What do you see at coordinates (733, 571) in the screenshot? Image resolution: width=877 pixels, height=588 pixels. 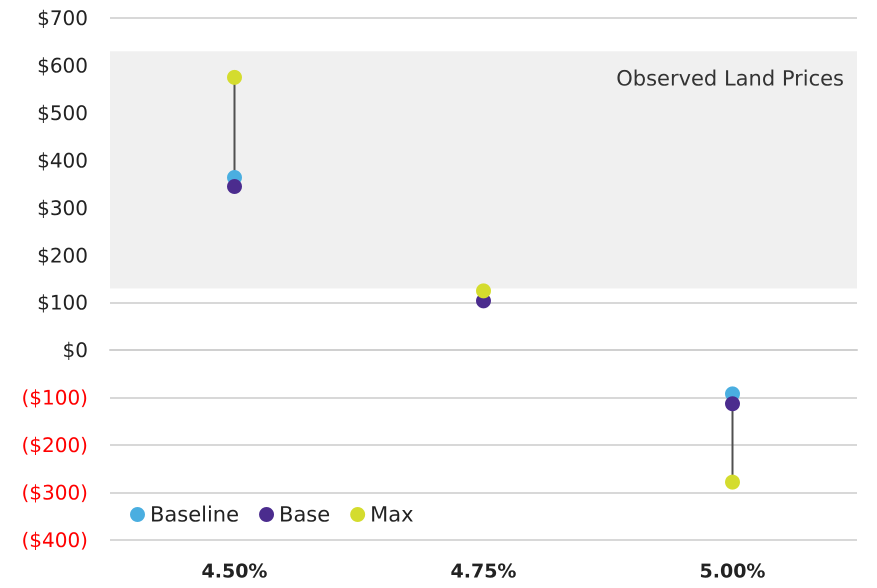 I see `x-tick-label: 5.00%` at bounding box center [733, 571].